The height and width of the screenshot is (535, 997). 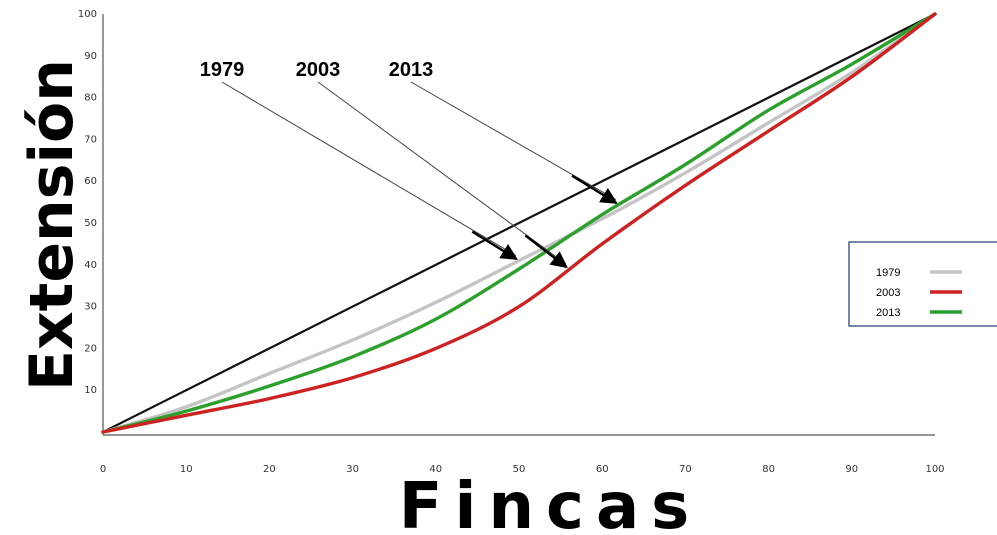 I want to click on legend: 1979 2003 2013, so click(x=922, y=284).